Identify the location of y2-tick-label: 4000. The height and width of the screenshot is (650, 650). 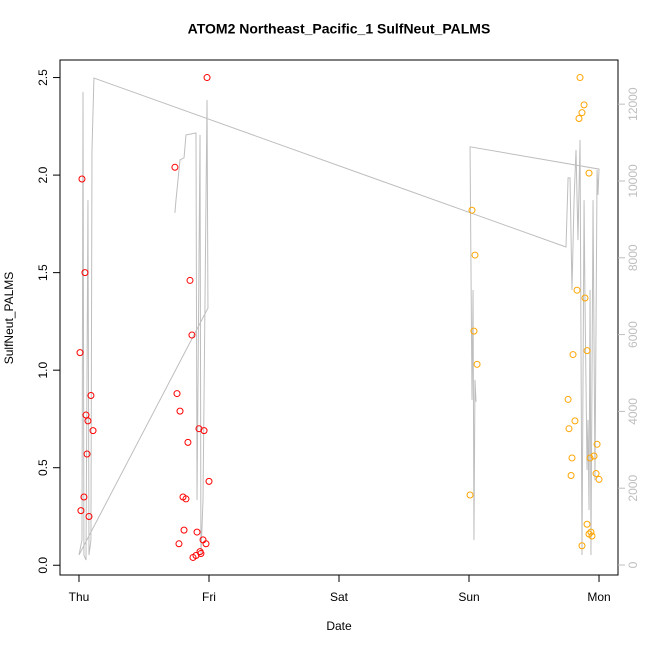
(633, 411).